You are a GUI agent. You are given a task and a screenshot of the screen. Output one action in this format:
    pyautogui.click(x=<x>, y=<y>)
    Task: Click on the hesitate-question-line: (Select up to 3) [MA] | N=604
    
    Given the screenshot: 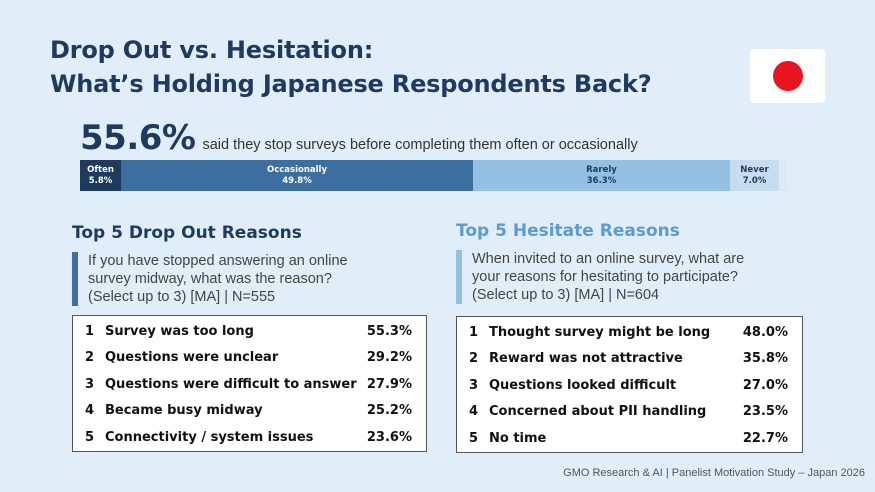 What is the action you would take?
    pyautogui.click(x=566, y=295)
    